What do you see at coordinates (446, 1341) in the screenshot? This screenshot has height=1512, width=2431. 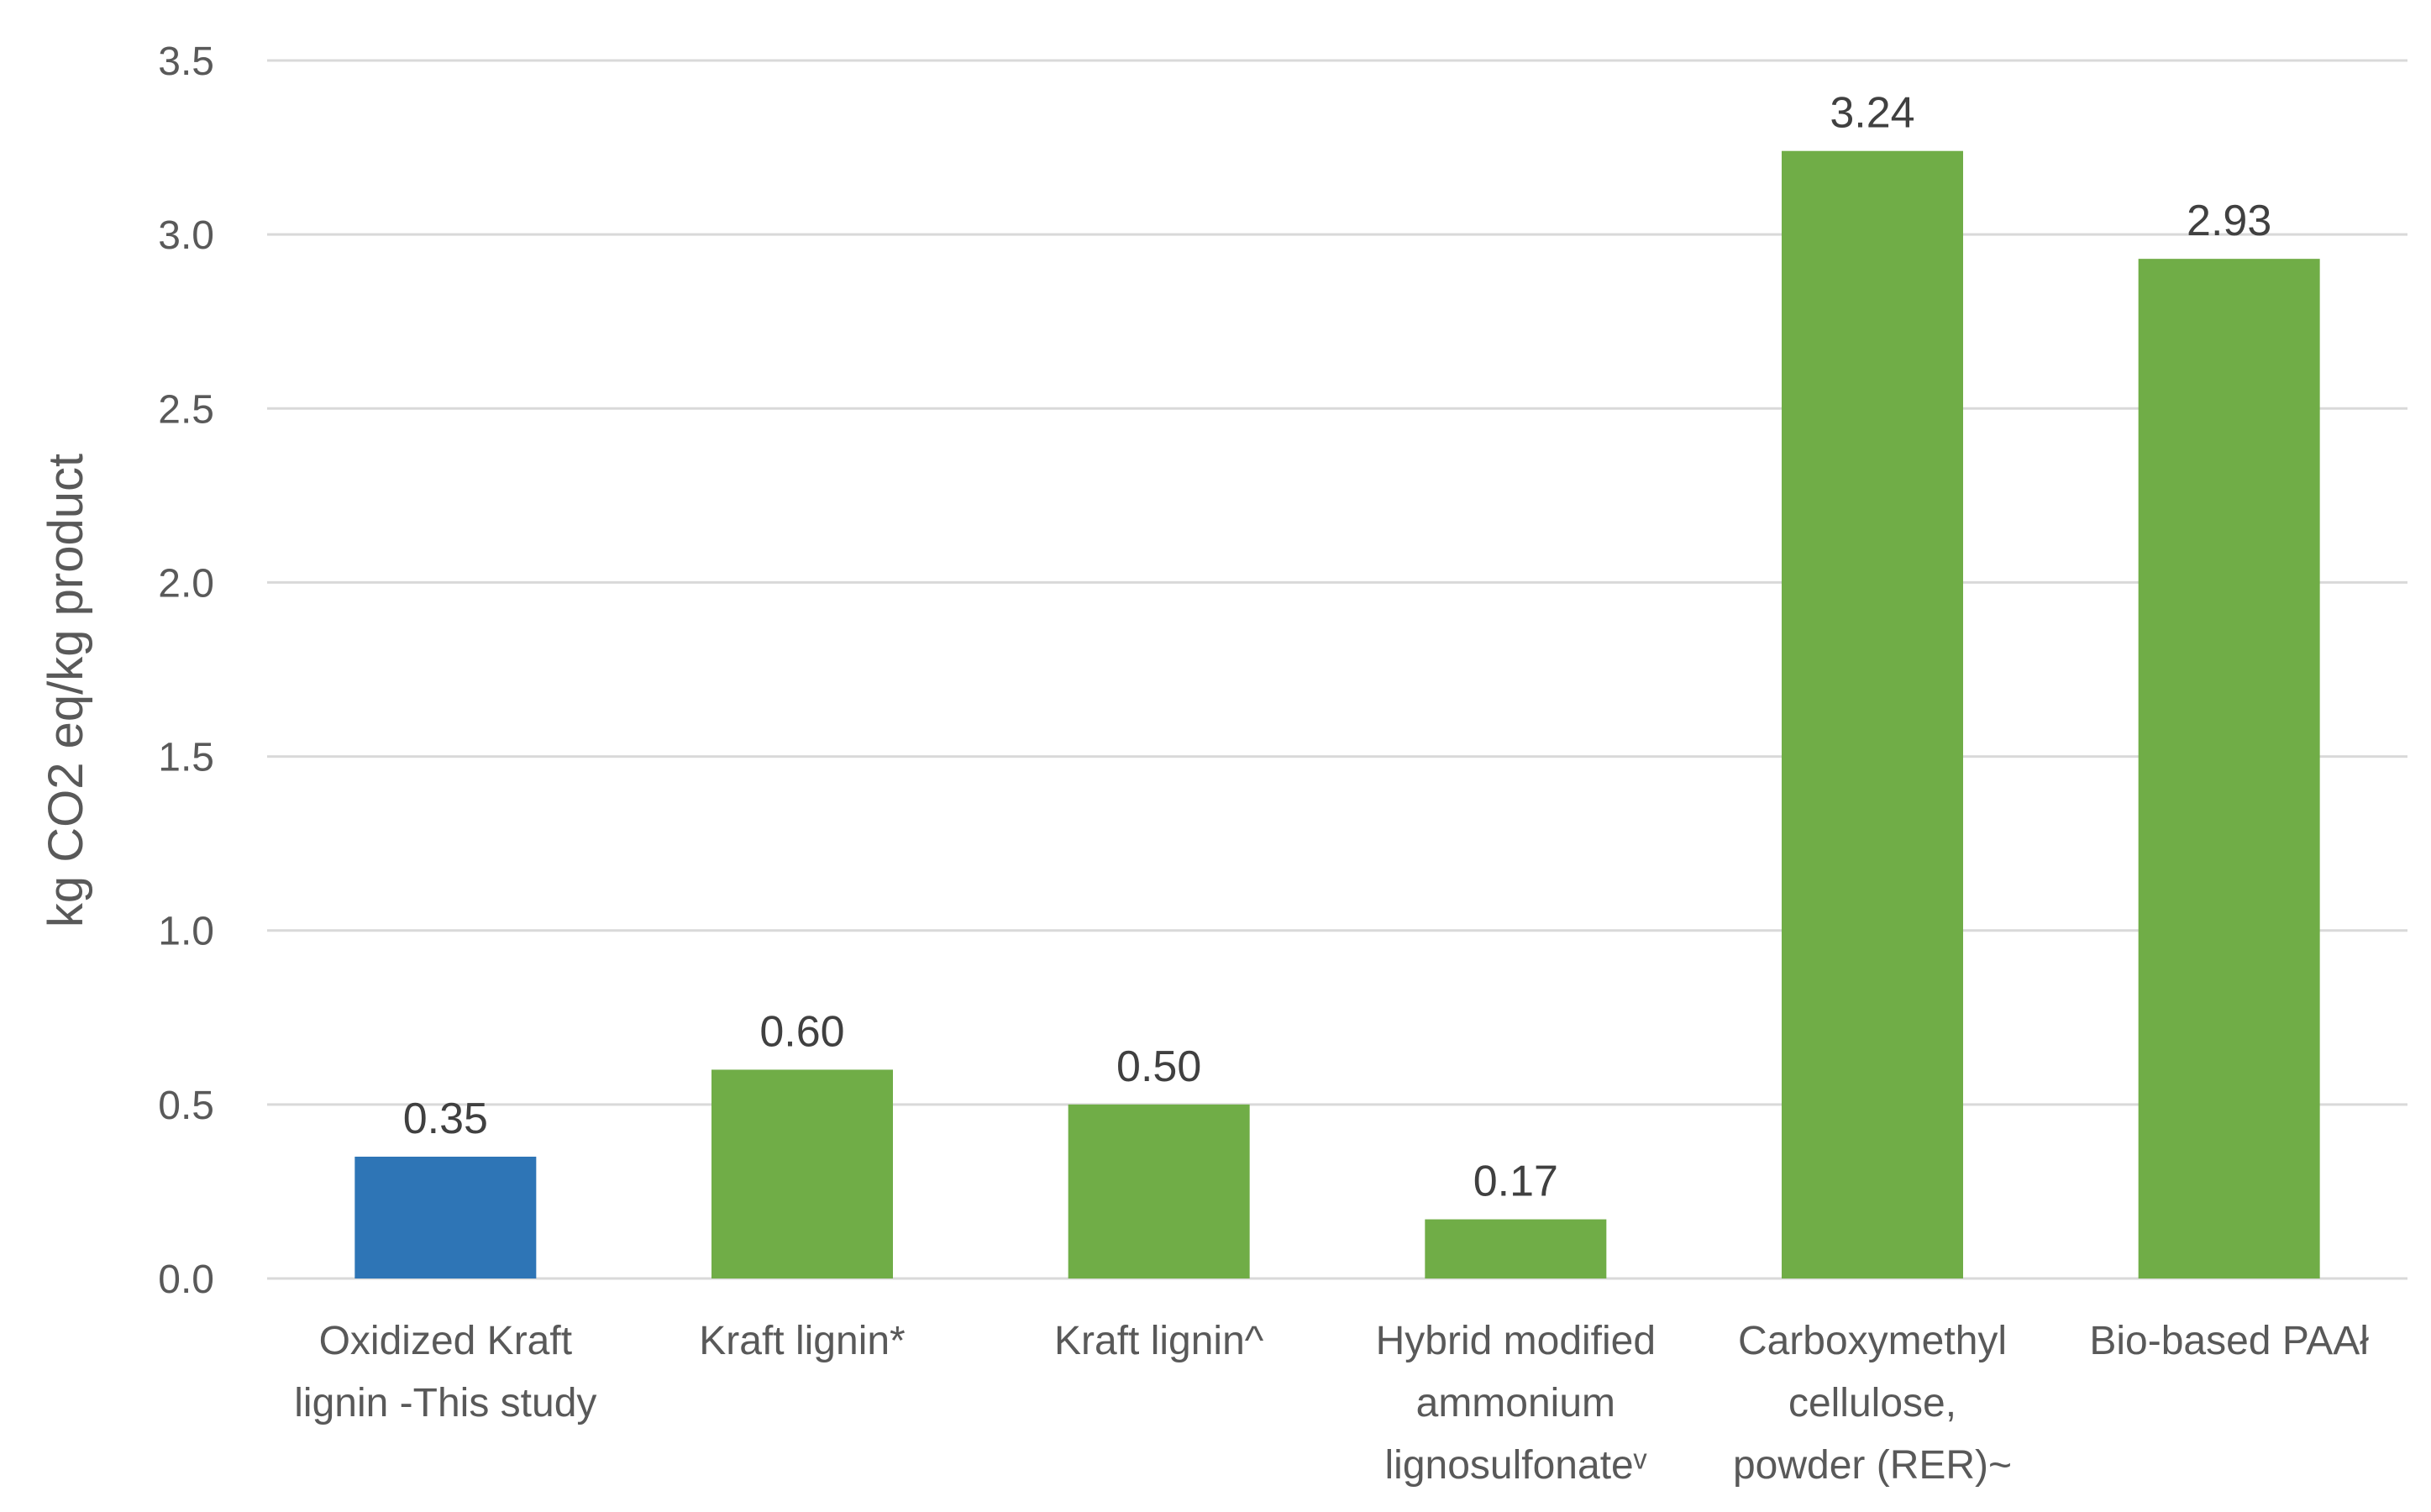 I see `x-category-label-line: Oxidized Kraft` at bounding box center [446, 1341].